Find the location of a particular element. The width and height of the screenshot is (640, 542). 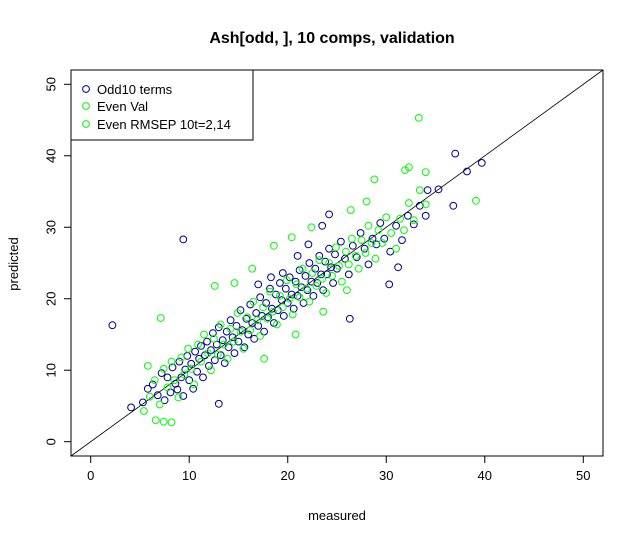

legend-marker-odd10 is located at coordinates (86, 89).